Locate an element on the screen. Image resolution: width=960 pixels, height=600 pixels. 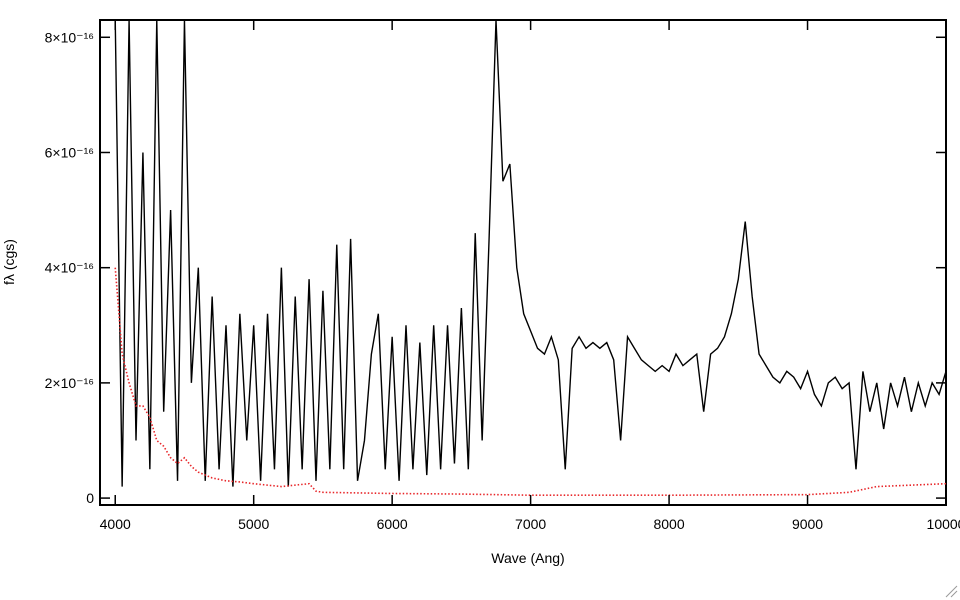
y-tick-label: 0 is located at coordinates (90, 498).